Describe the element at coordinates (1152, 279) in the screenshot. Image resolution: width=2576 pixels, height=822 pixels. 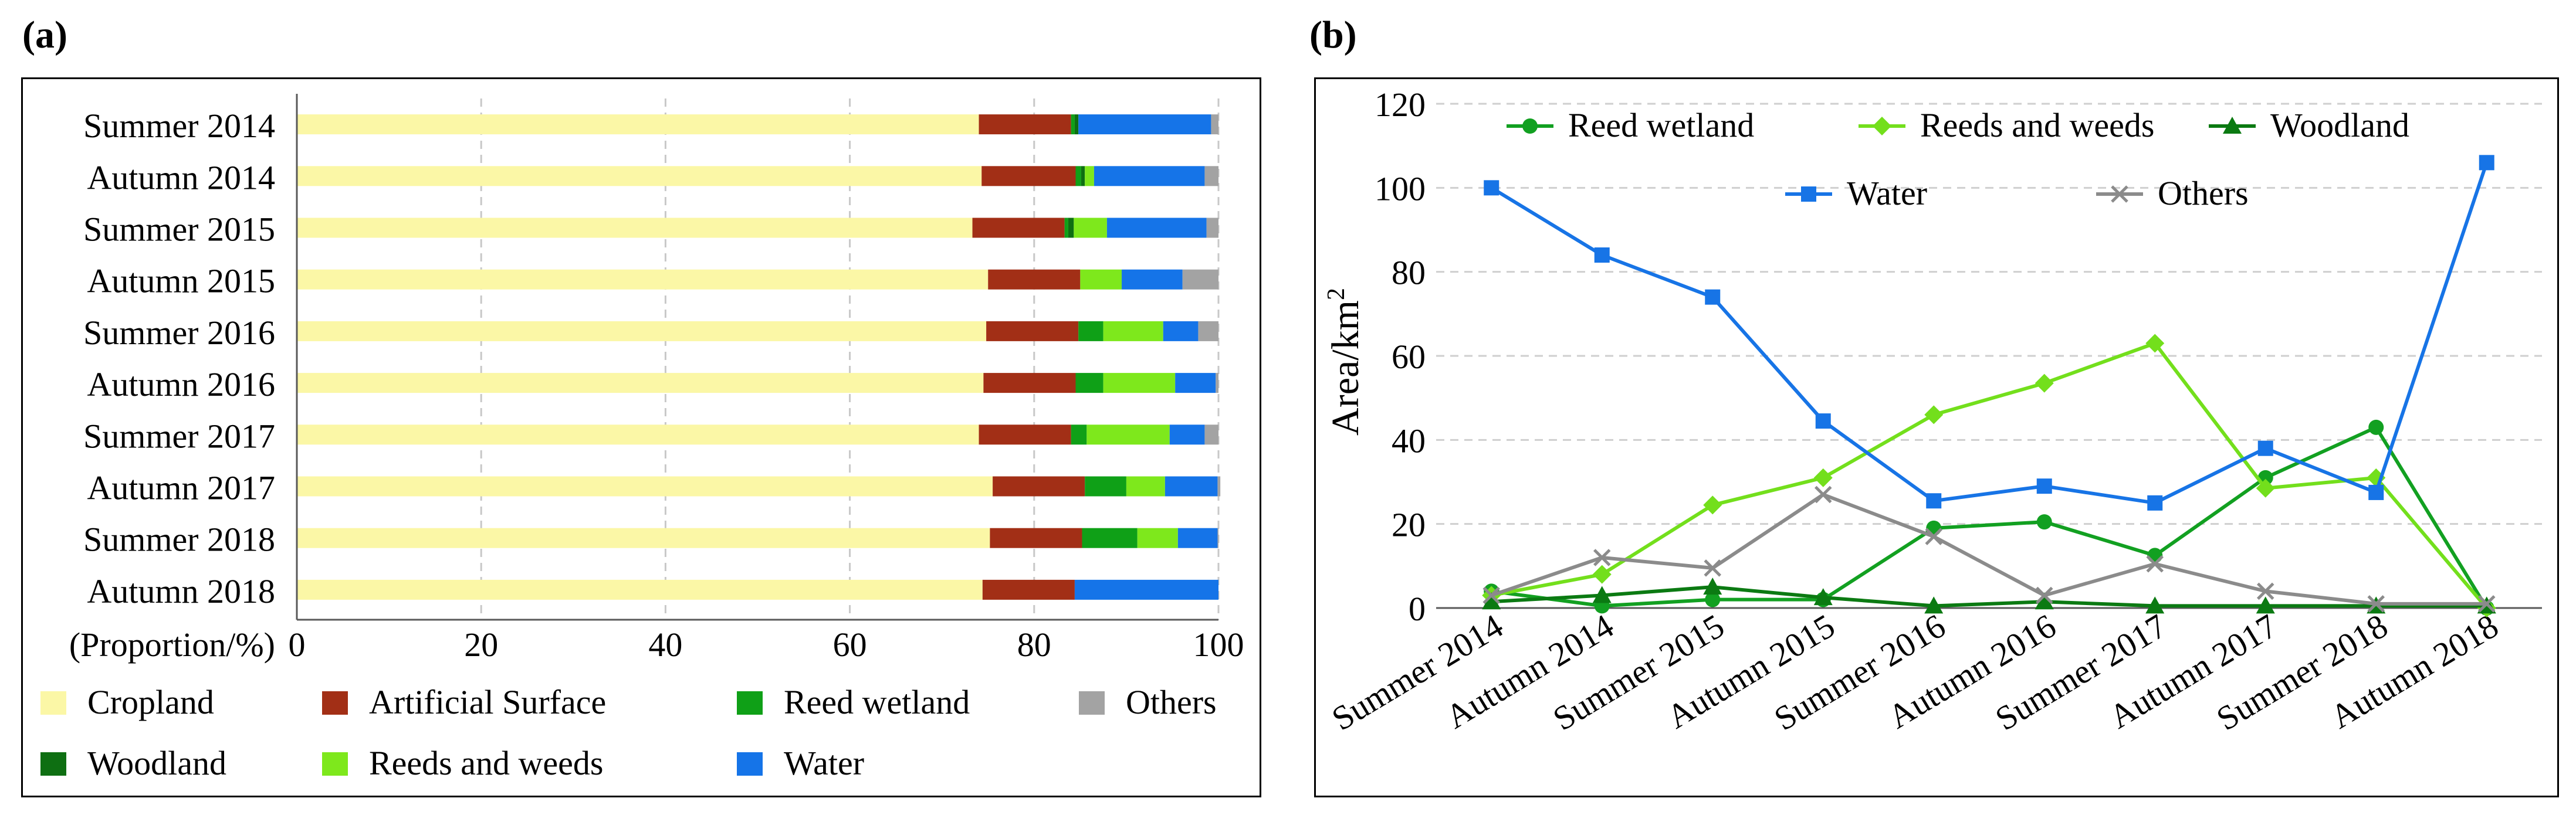
I see `bar-segment-water-autumn-2015` at that location.